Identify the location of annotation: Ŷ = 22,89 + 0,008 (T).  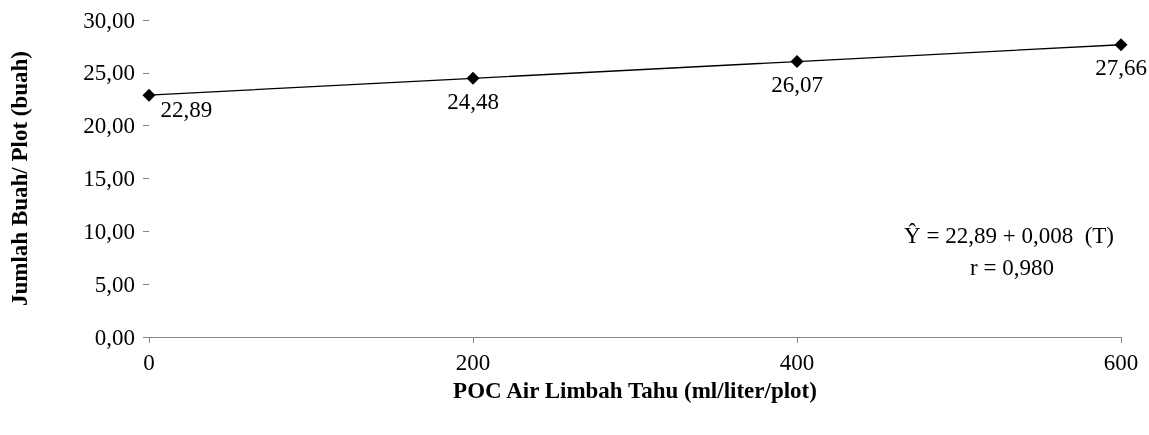
(1009, 235).